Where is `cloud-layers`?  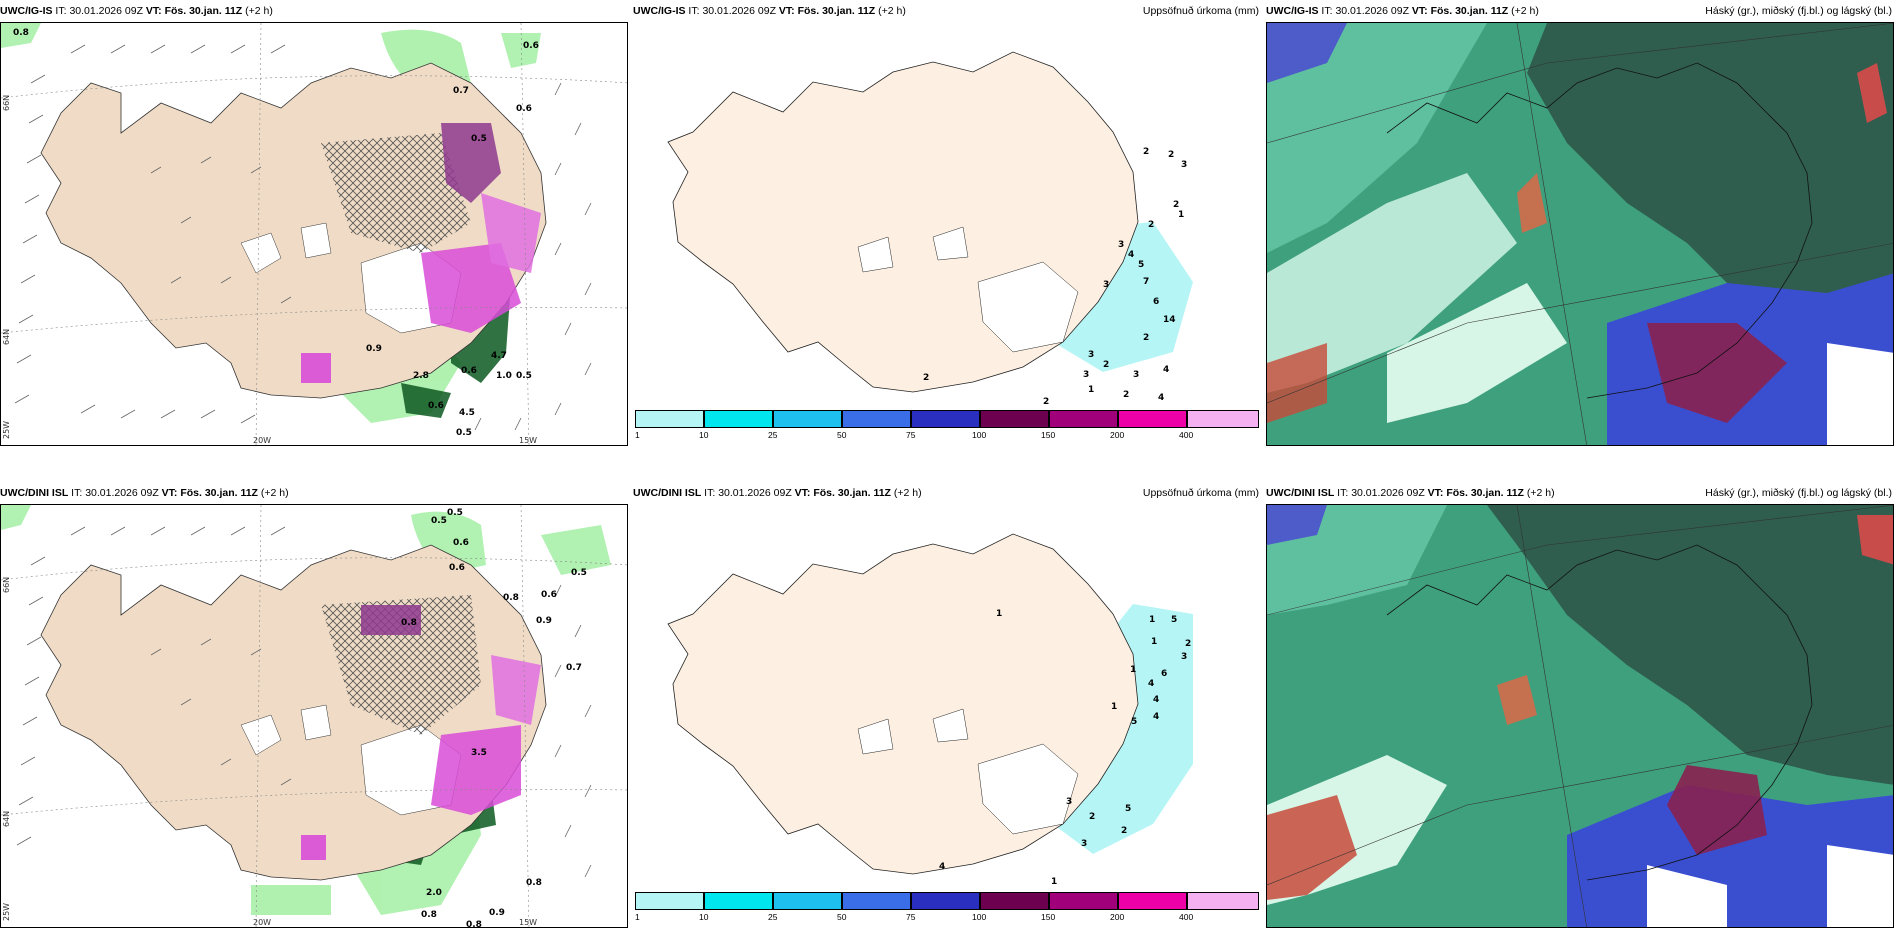
cloud-layers is located at coordinates (1580, 716).